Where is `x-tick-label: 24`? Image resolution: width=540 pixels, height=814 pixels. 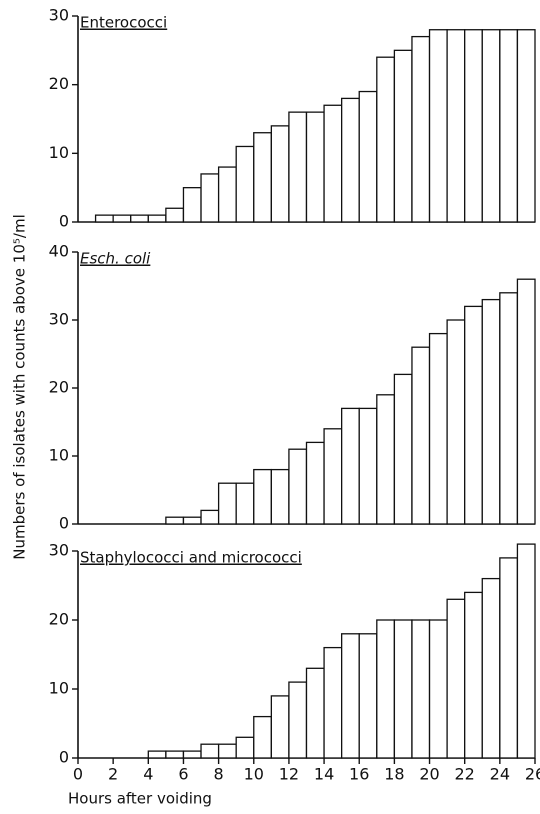
x-tick-label: 24 is located at coordinates (500, 774).